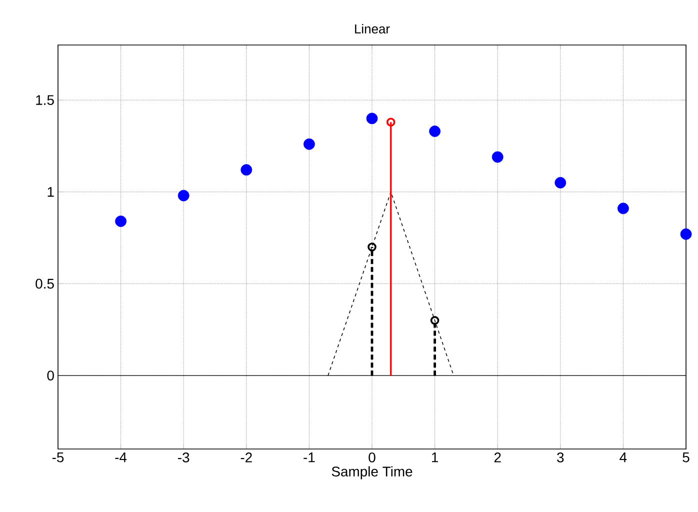 The image size is (698, 512). I want to click on x-tick-label: 4, so click(623, 457).